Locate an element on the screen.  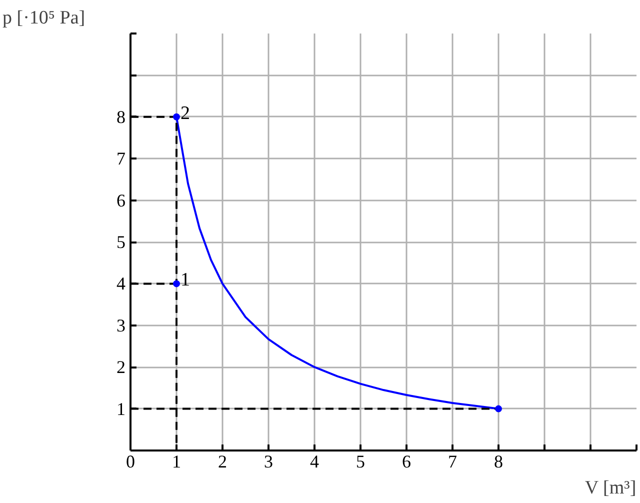
y-tick-label: 3 is located at coordinates (121, 325).